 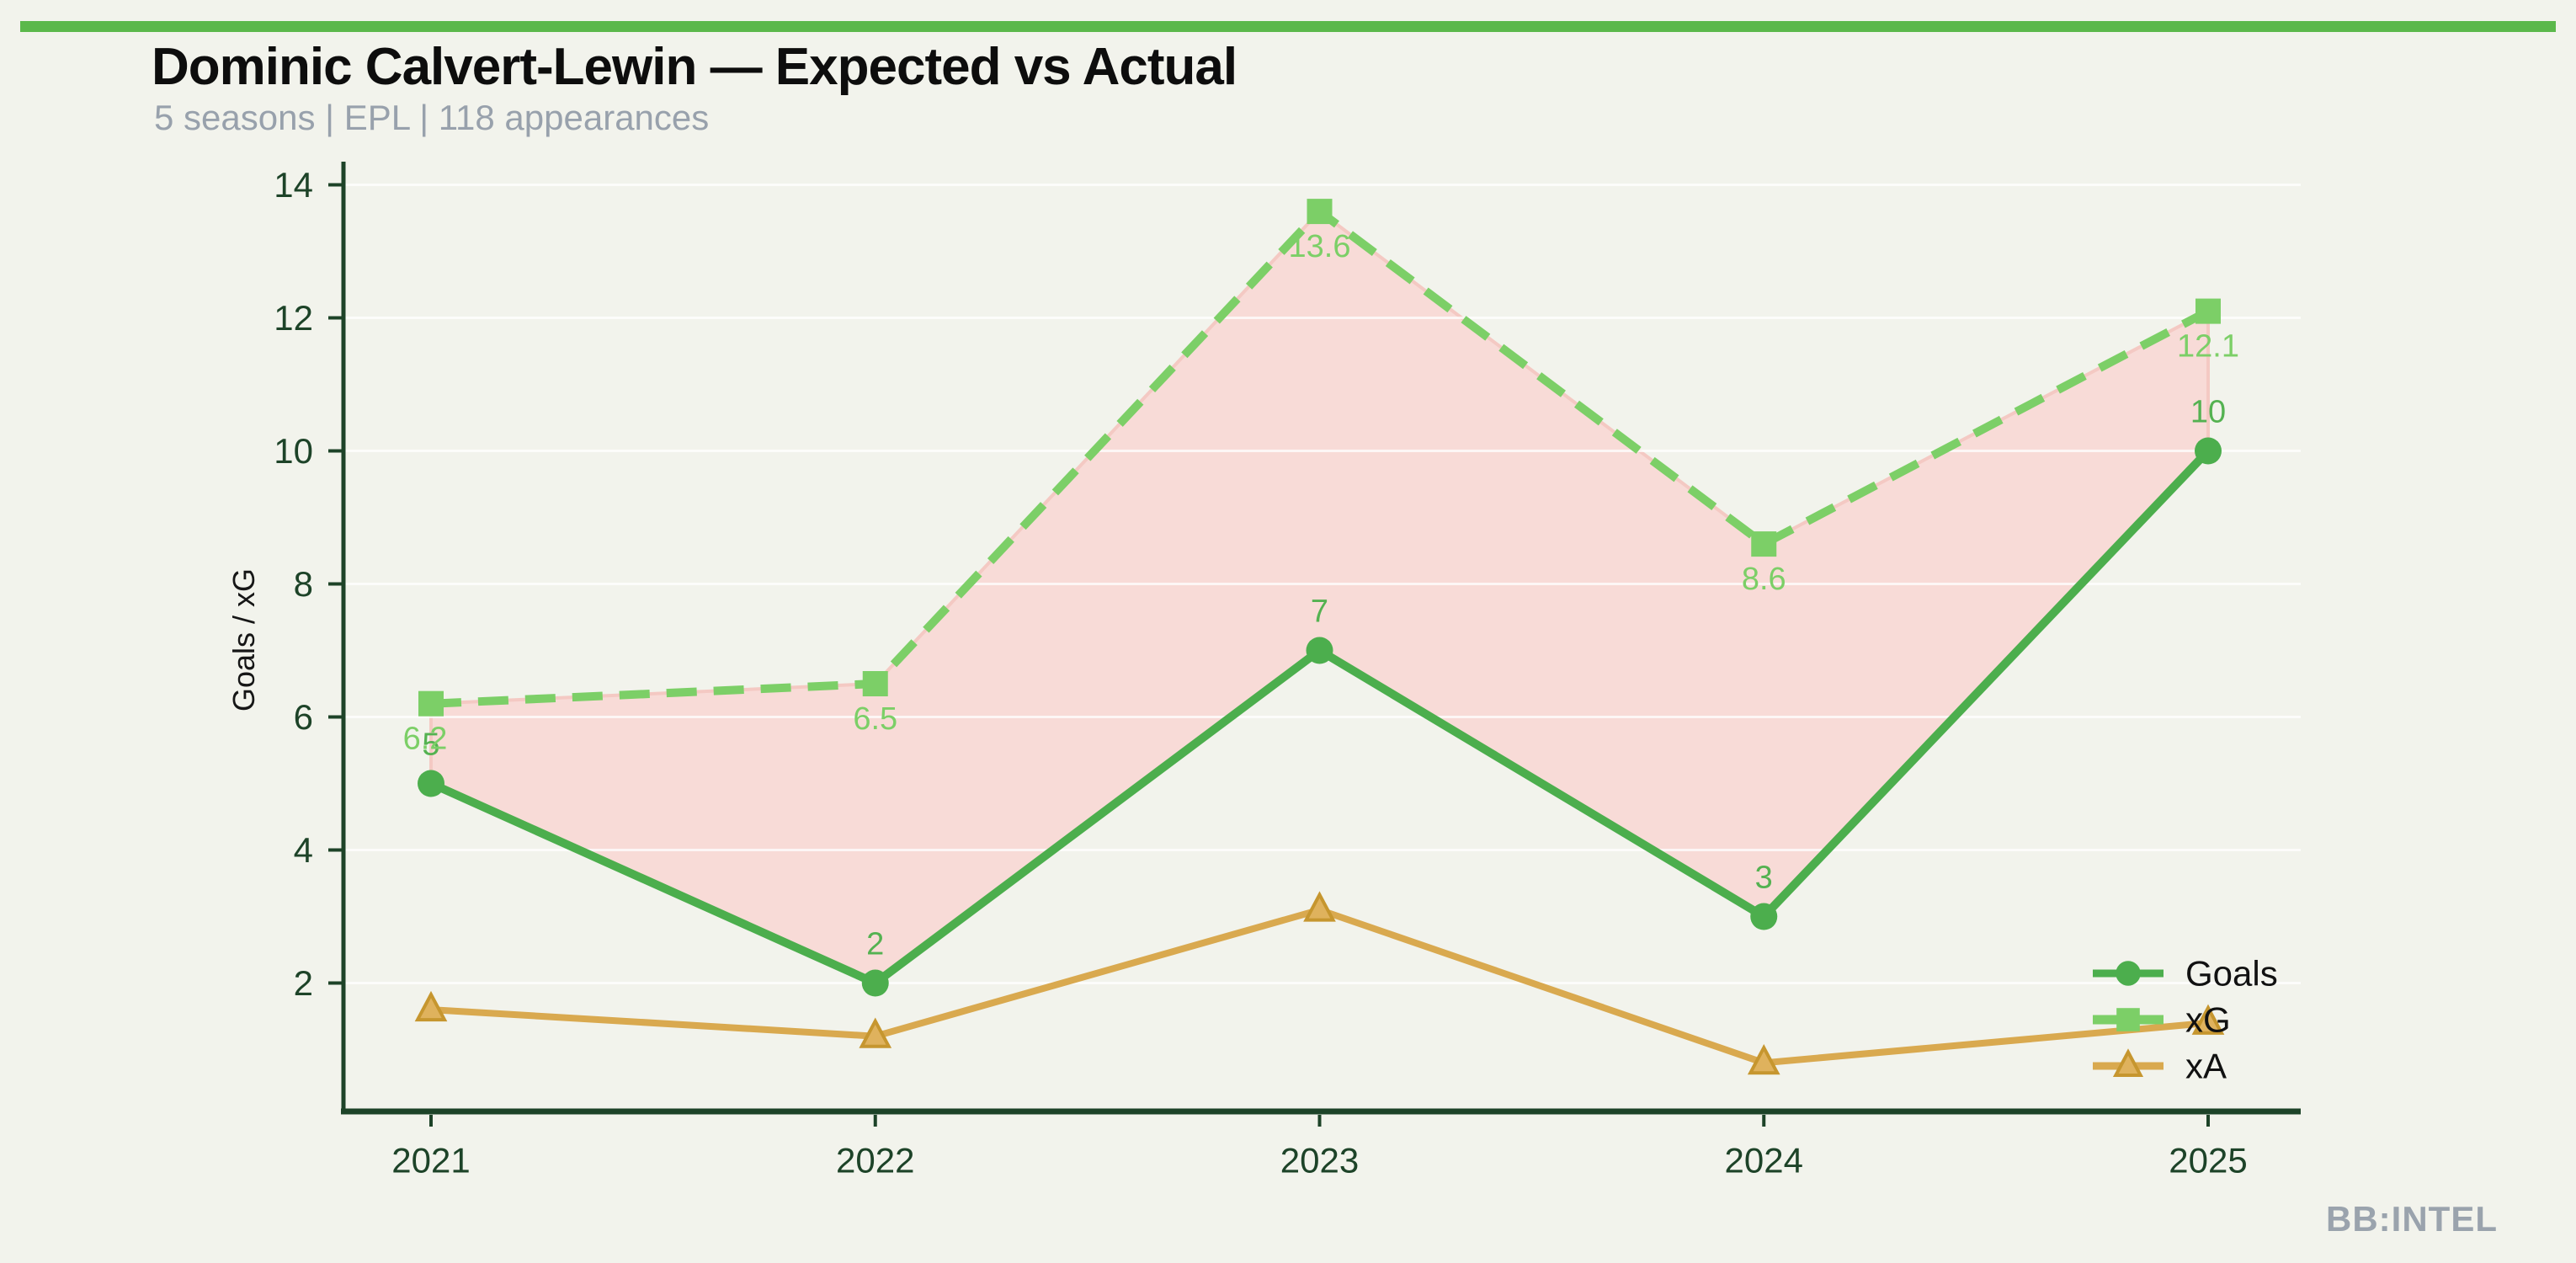 What do you see at coordinates (294, 185) in the screenshot?
I see `y-tick-label: 14` at bounding box center [294, 185].